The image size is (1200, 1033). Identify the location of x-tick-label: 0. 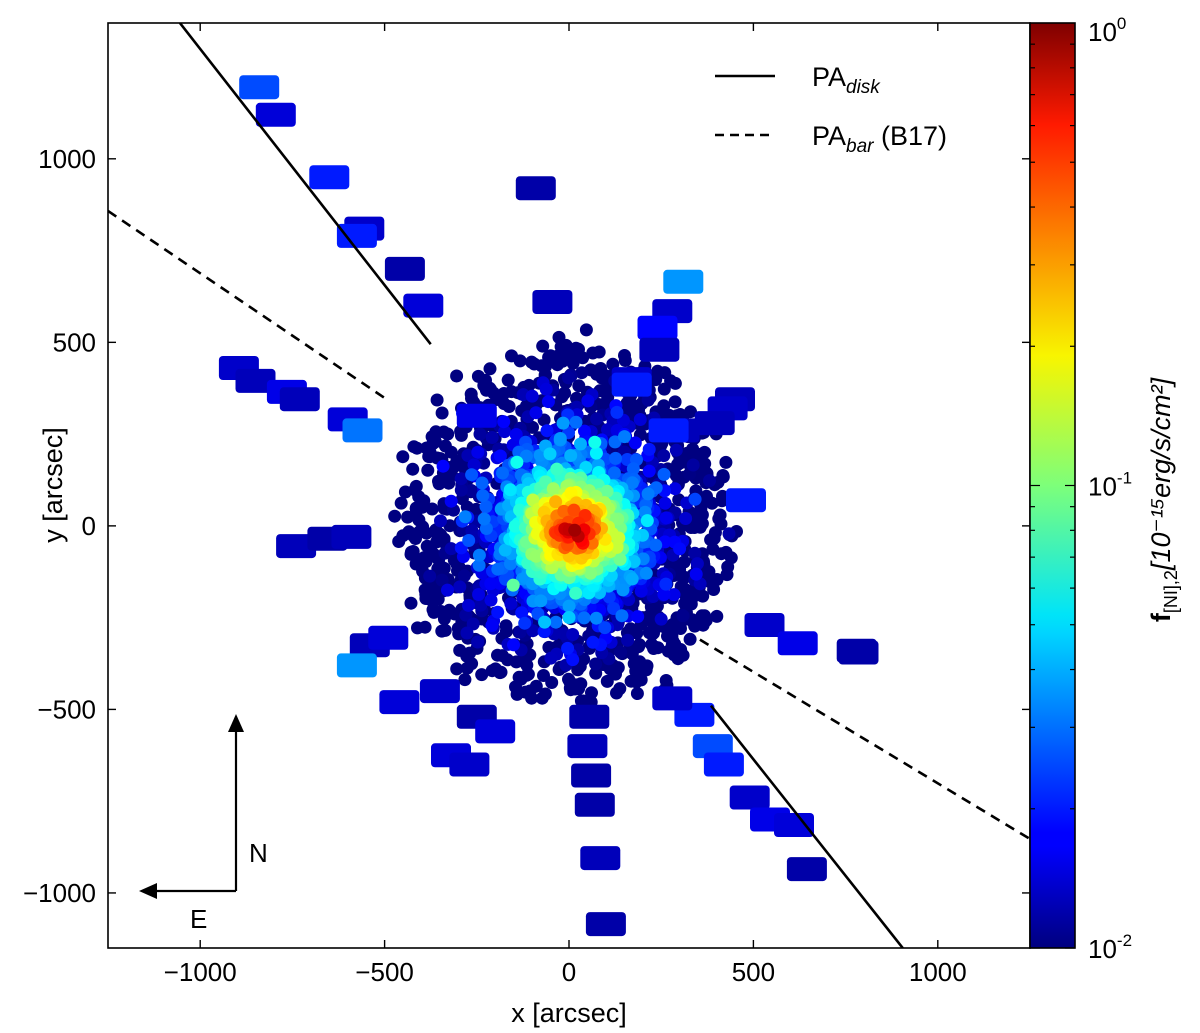
(569, 972).